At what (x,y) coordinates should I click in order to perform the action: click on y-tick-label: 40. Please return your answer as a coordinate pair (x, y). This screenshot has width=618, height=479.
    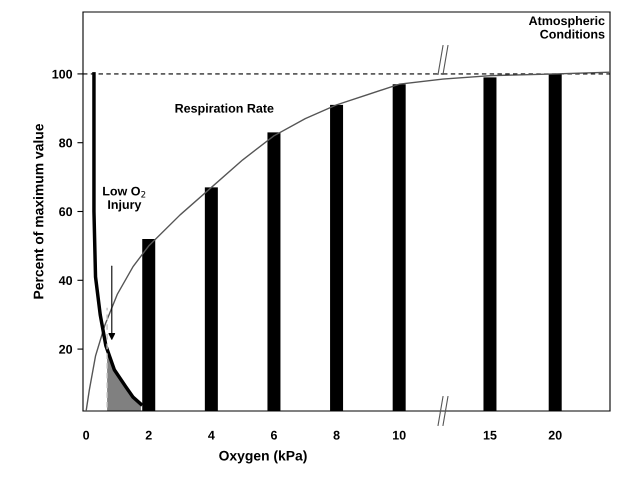
    Looking at the image, I should click on (65, 280).